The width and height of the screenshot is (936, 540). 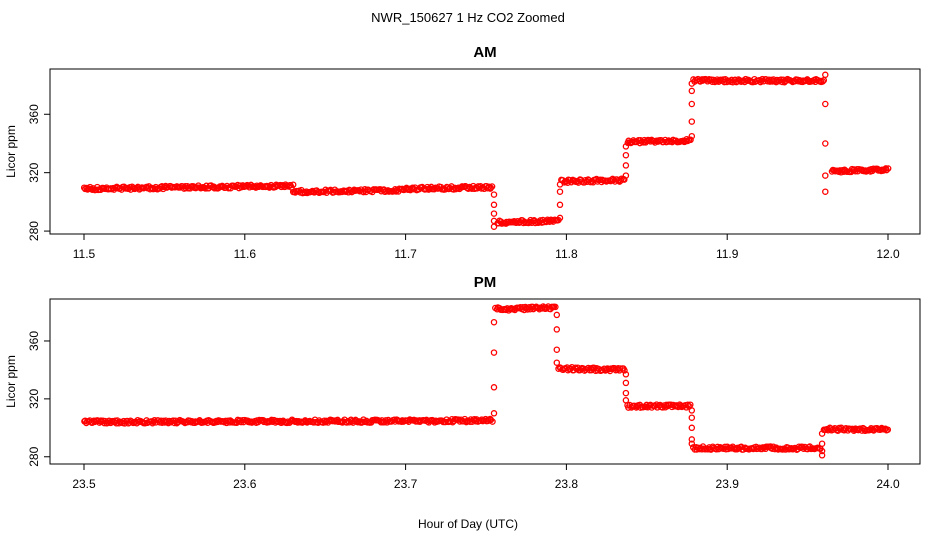 What do you see at coordinates (727, 254) in the screenshot?
I see `x-tick-label: 11.9` at bounding box center [727, 254].